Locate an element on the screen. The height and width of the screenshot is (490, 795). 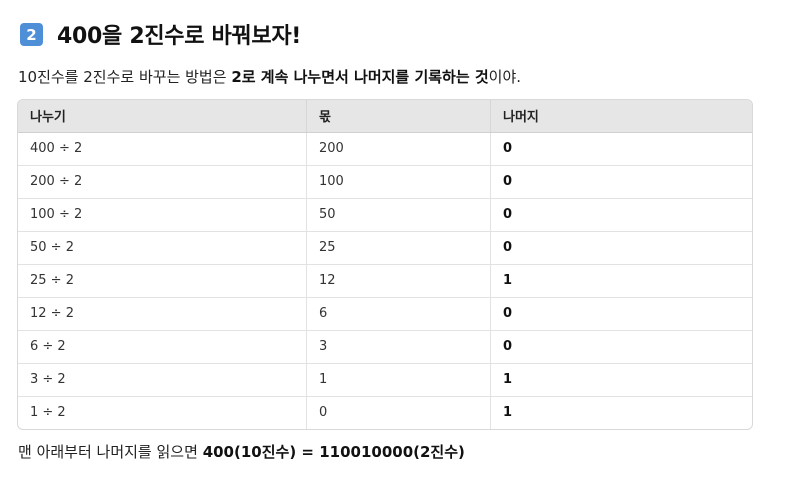
table-row: 400 ÷ 2 200 0 is located at coordinates (385, 149).